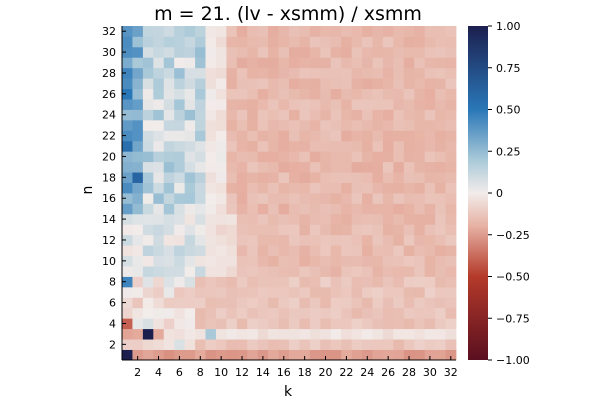 This screenshot has width=600, height=400. I want to click on y-tick-label: 26, so click(109, 94).